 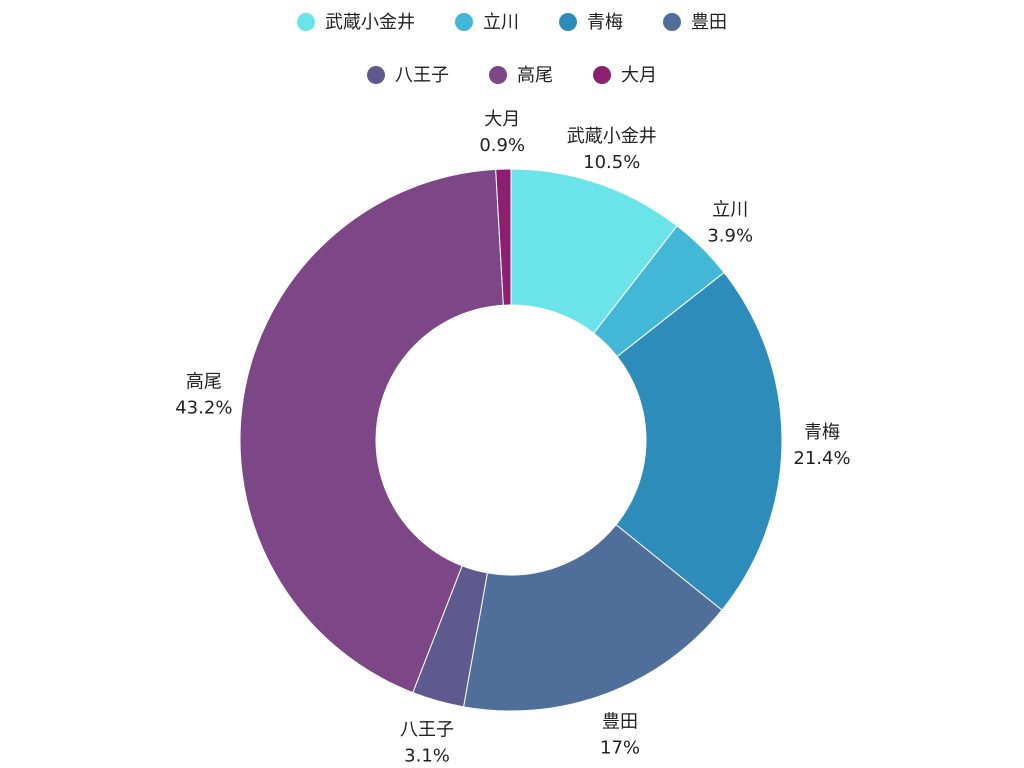 I want to click on slice-label-name: 高尾, so click(x=204, y=381).